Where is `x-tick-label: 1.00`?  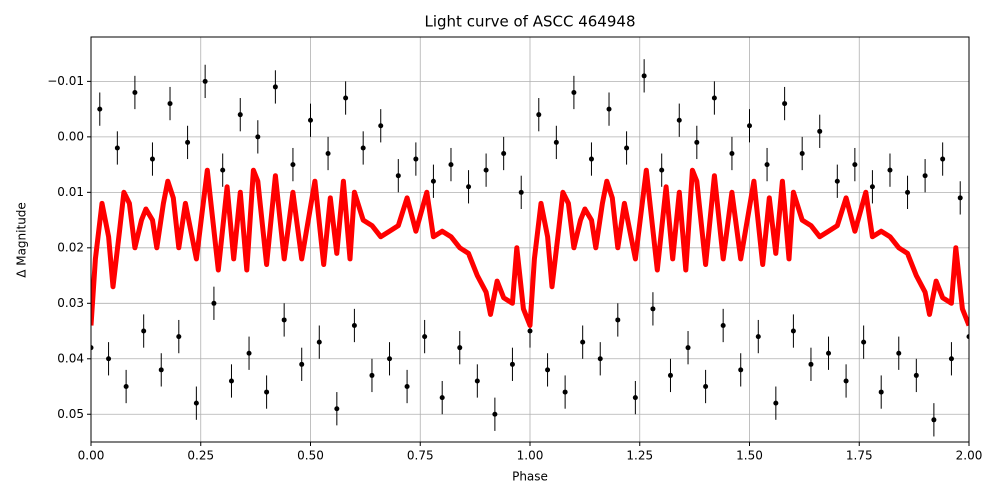
x-tick-label: 1.00 is located at coordinates (530, 456).